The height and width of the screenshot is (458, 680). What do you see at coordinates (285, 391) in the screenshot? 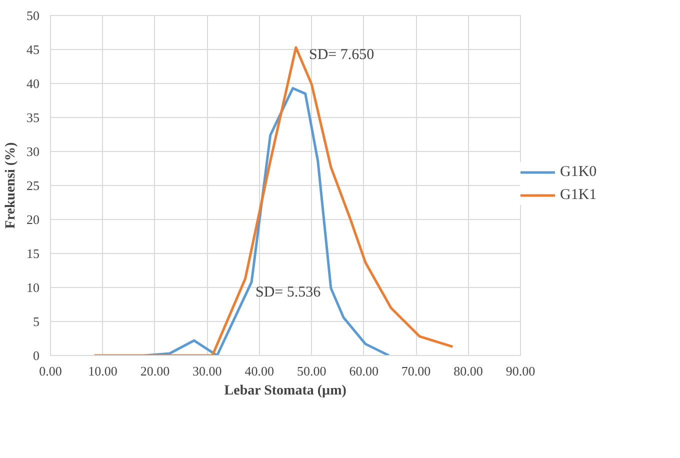
I see `x-axis-title: Lebar Stomata (µm)` at bounding box center [285, 391].